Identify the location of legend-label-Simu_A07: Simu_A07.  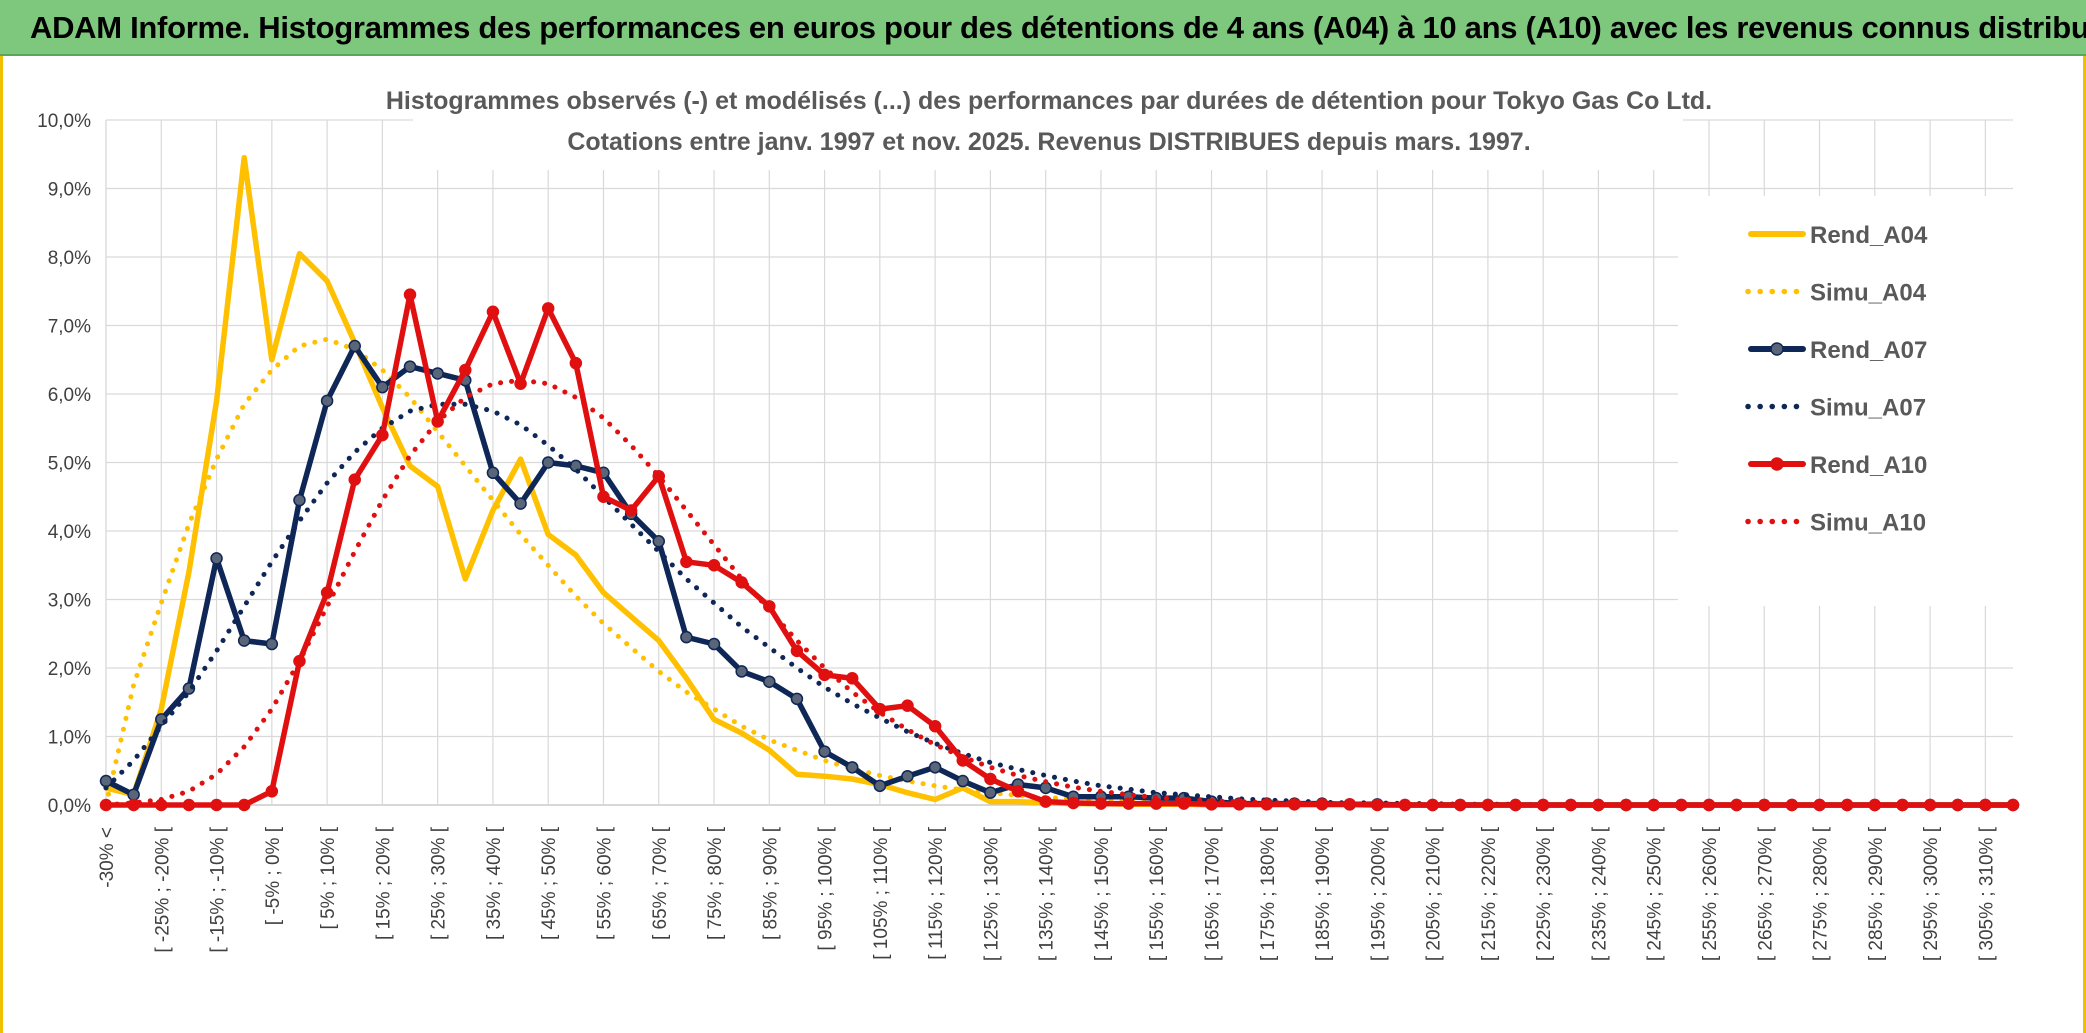
(1868, 408).